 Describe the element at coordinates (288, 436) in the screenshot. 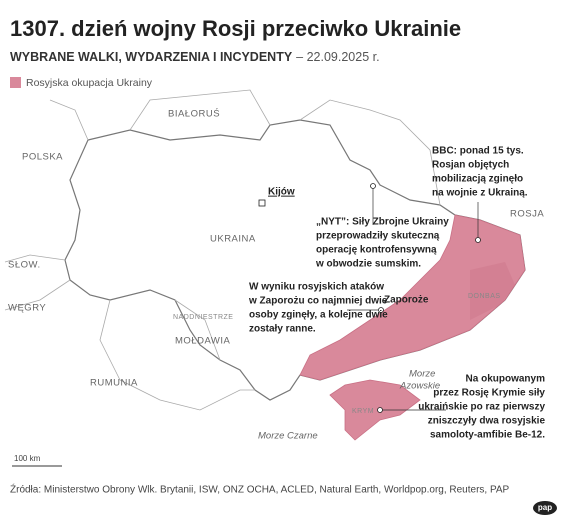

I see `sea-label: Morze Czarne` at that location.